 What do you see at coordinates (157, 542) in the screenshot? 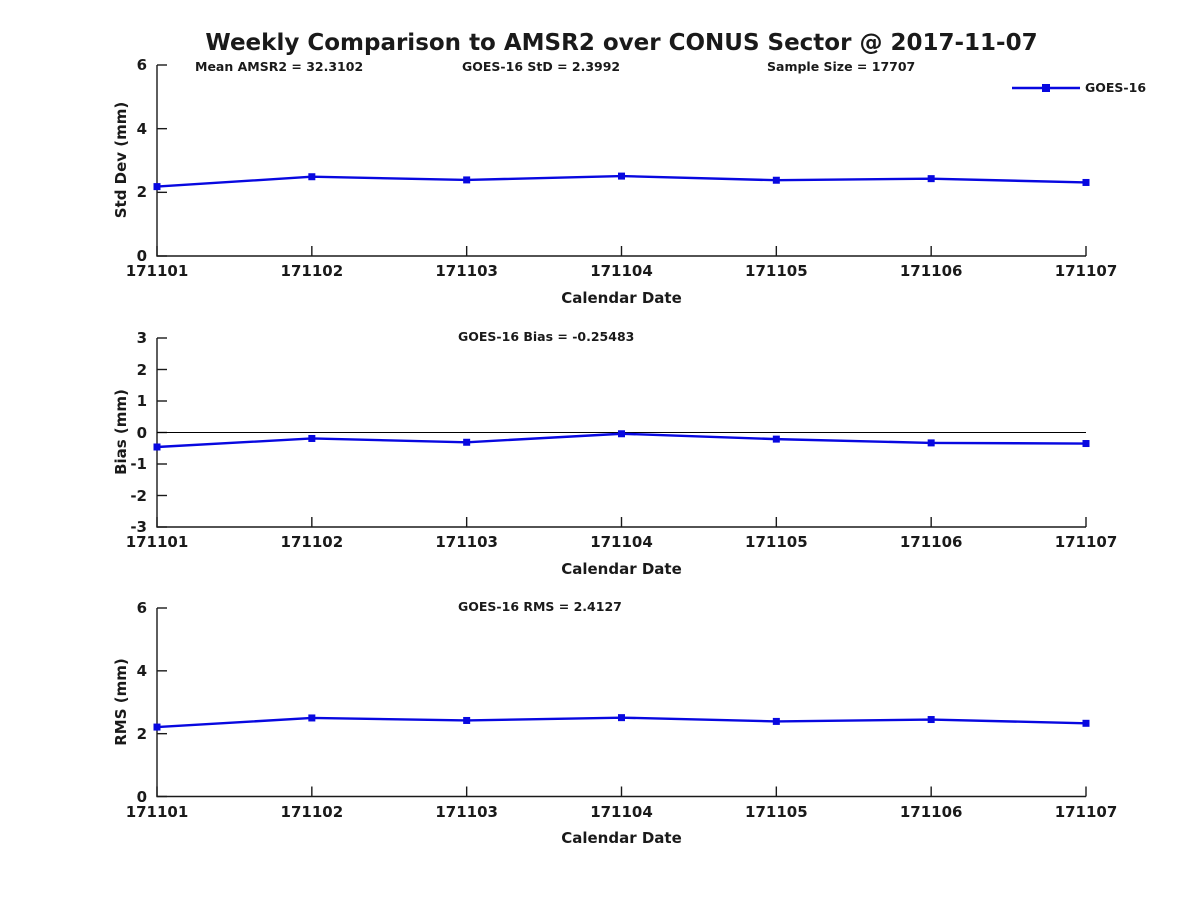
I see `bias-x-tick-label: 171101` at bounding box center [157, 542].